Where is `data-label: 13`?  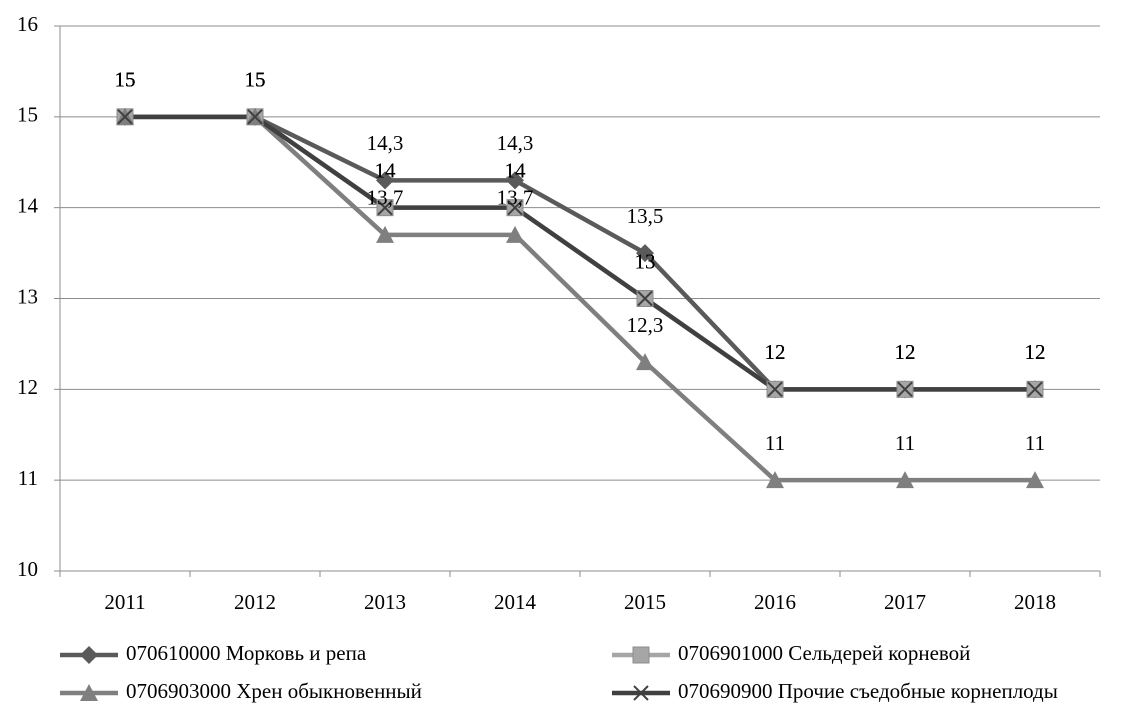
data-label: 13 is located at coordinates (645, 261).